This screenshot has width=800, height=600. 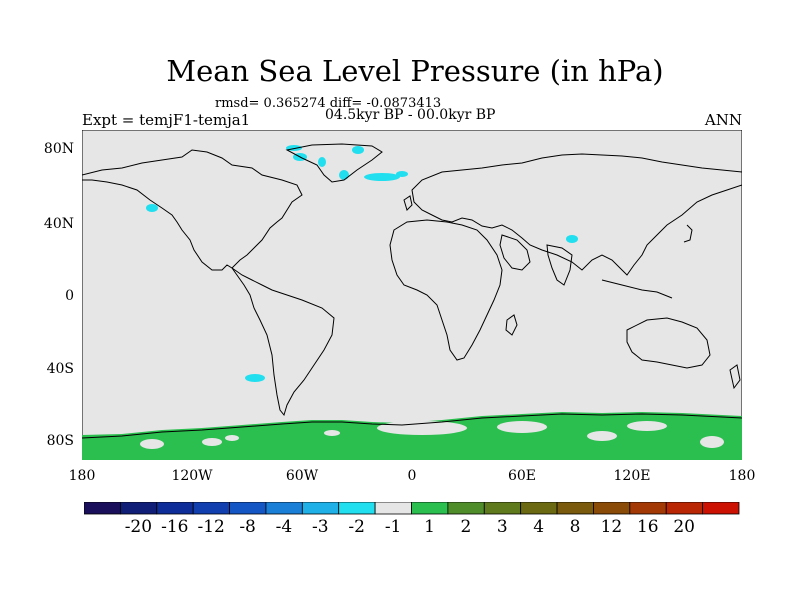 What do you see at coordinates (412, 436) in the screenshot?
I see `antarctic-positive-anomaly` at bounding box center [412, 436].